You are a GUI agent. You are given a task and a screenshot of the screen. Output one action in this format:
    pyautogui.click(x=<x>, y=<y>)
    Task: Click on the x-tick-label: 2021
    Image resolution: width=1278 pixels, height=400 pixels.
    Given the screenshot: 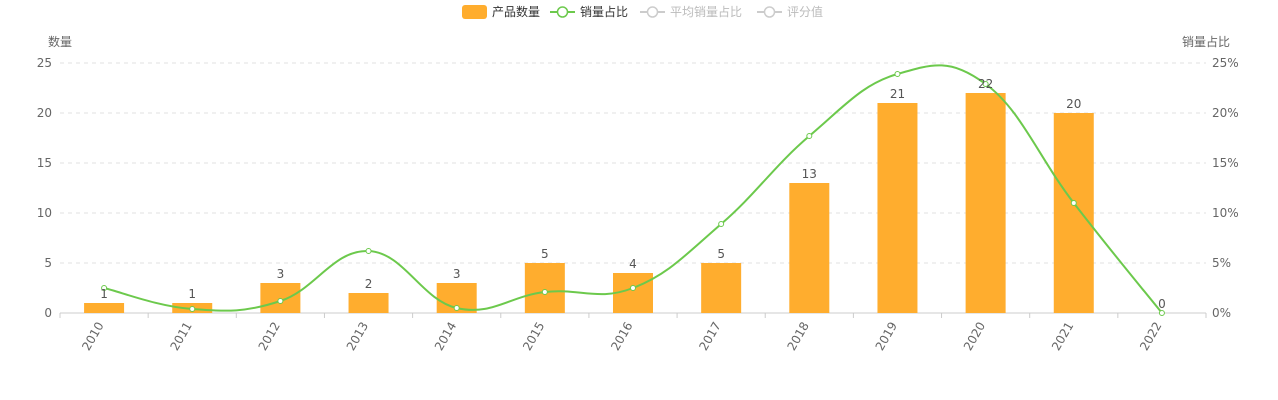 What is the action you would take?
    pyautogui.click(x=1062, y=336)
    